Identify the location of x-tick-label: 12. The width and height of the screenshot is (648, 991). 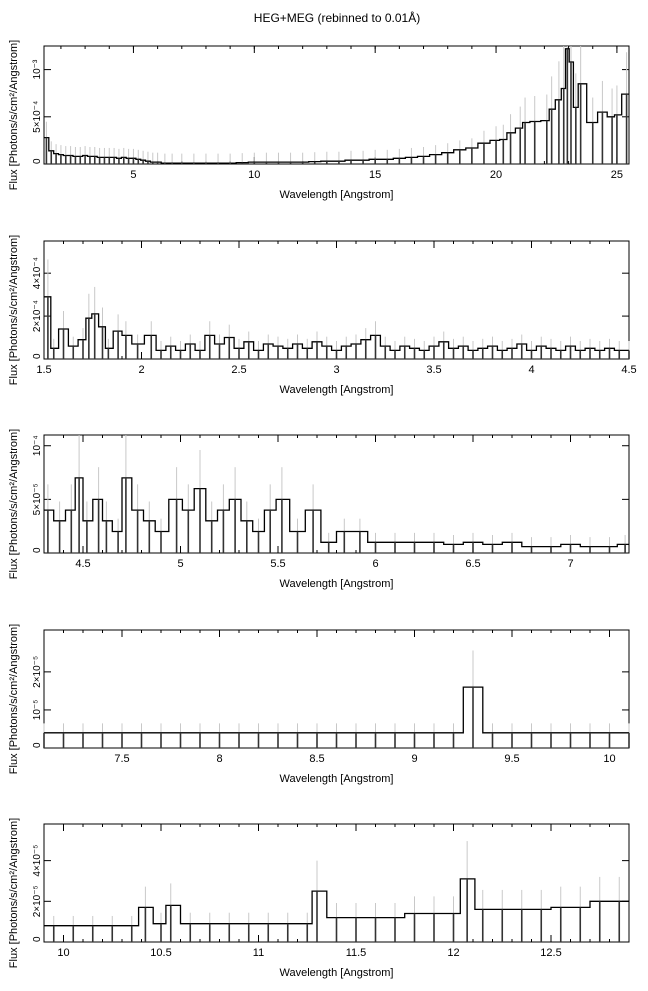
(453, 953).